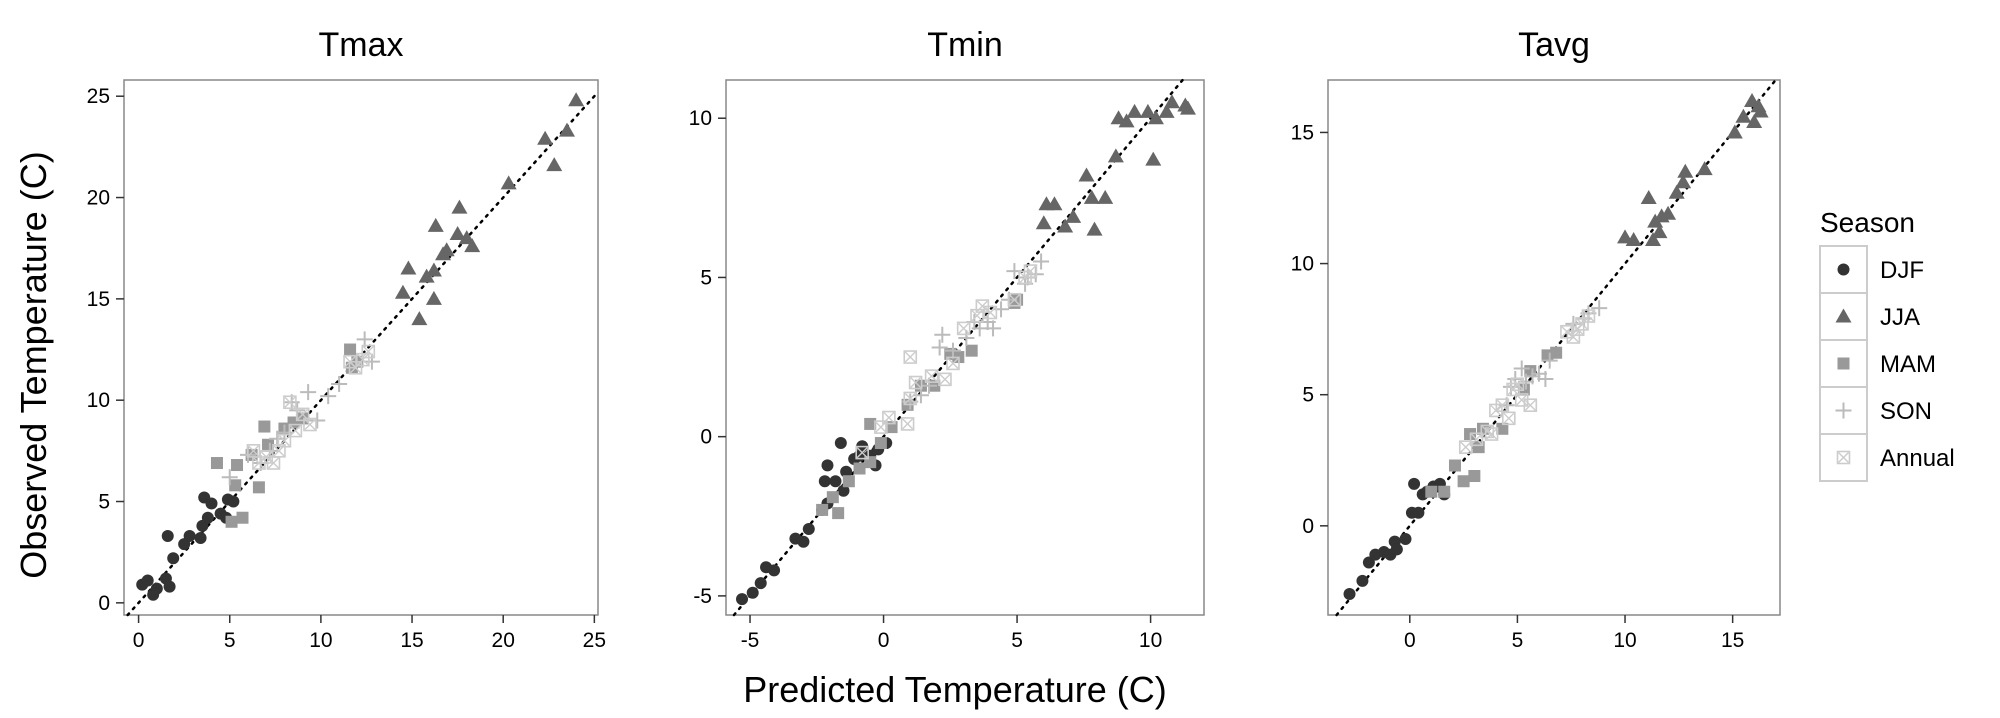  Describe the element at coordinates (104, 603) in the screenshot. I see `y-tick-label: 0` at that location.